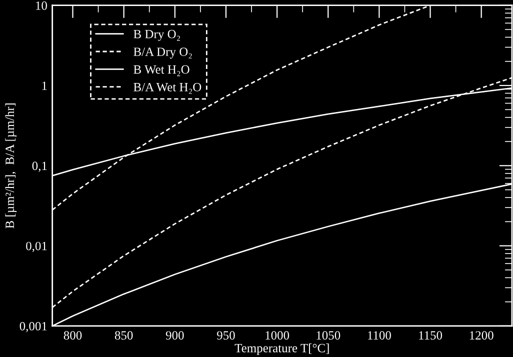 This screenshot has width=513, height=357. What do you see at coordinates (41, 5) in the screenshot?
I see `y-tick-label: 10` at bounding box center [41, 5].